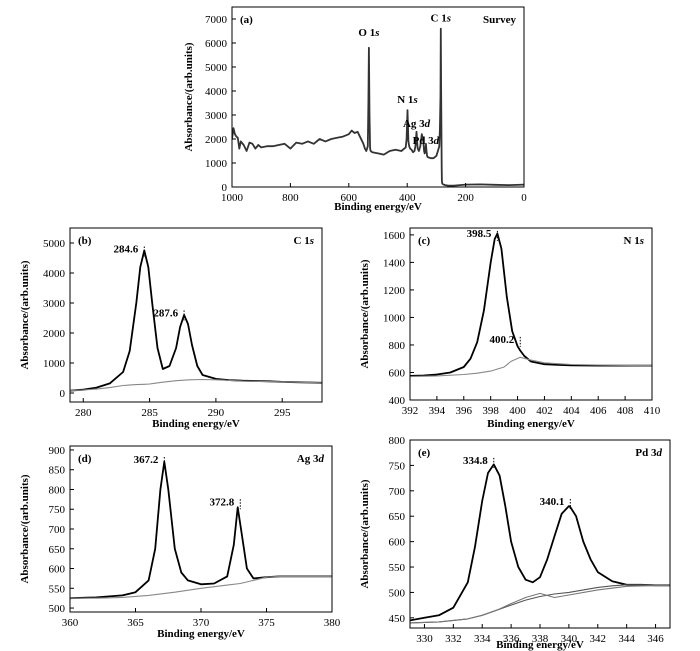 This screenshot has height=651, width=700. I want to click on y-tick-label: 750, so click(57, 510).